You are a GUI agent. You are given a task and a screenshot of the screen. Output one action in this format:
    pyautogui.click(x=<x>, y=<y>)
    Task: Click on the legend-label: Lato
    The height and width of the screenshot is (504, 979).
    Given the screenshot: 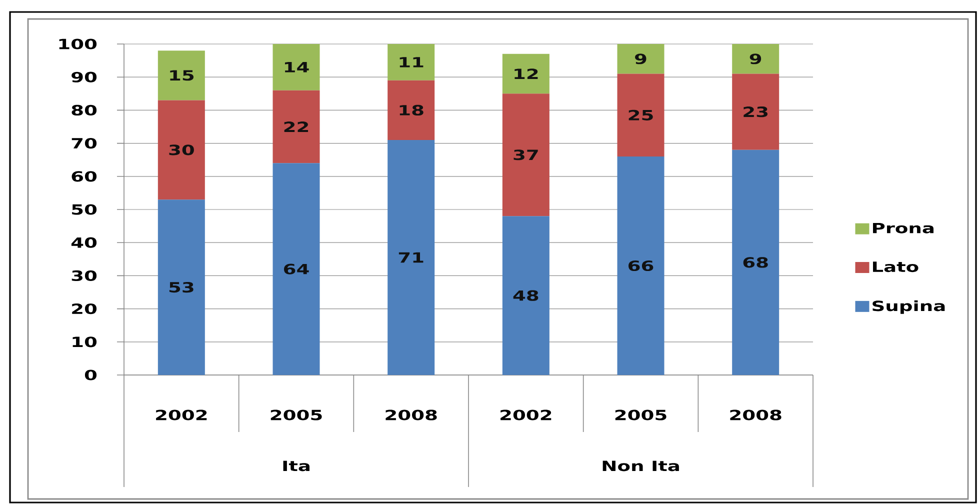 What is the action you would take?
    pyautogui.click(x=895, y=267)
    